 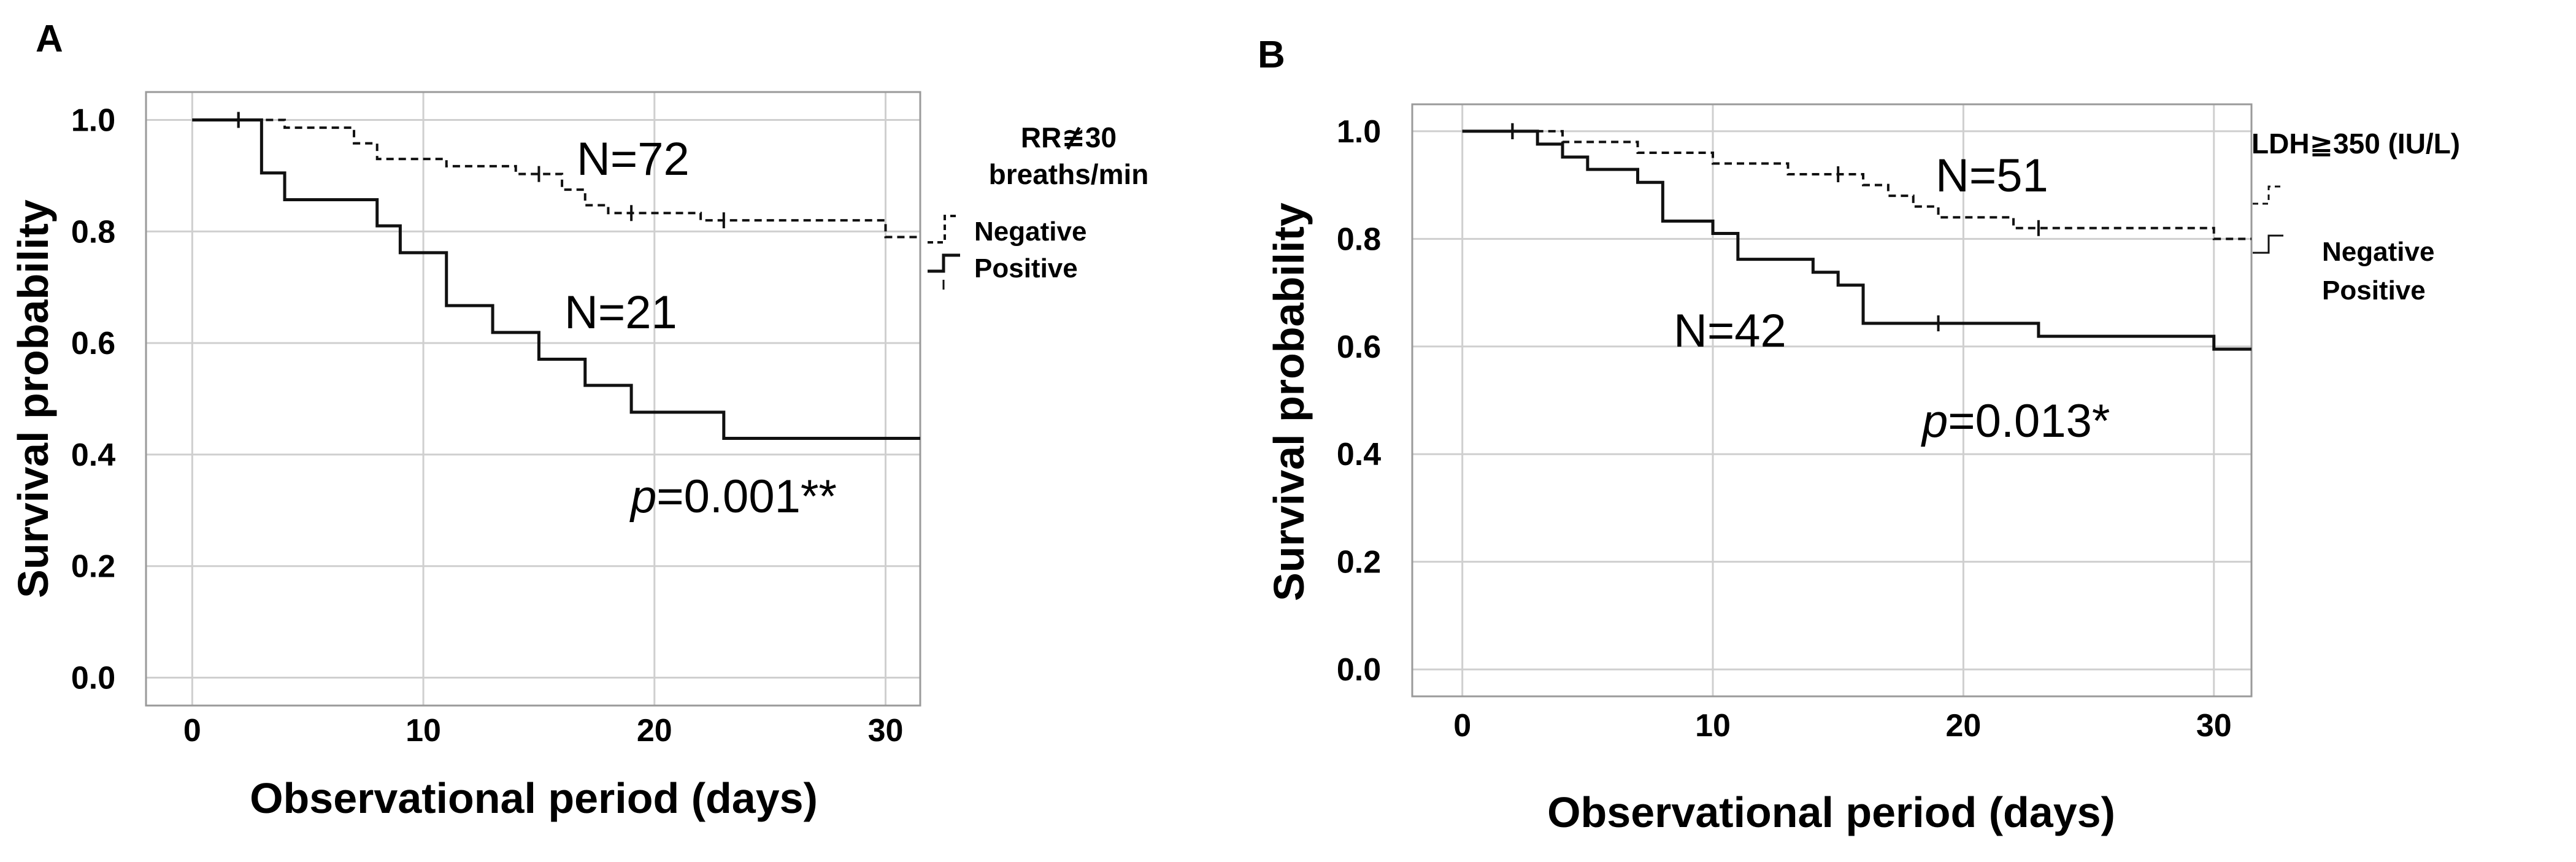 I want to click on panel-b-curves, so click(x=1857, y=237).